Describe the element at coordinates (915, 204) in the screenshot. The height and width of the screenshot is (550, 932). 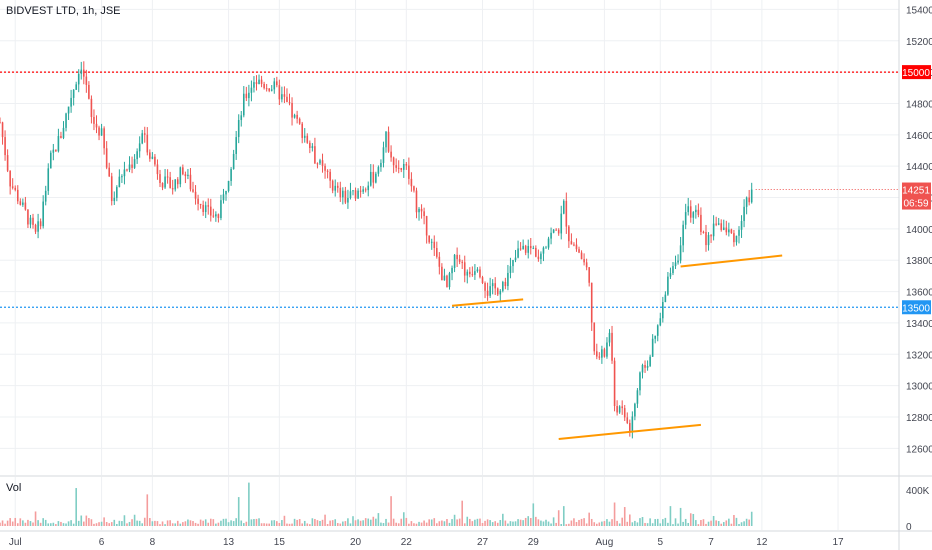
I see `bar-countdown-label: 06:59` at that location.